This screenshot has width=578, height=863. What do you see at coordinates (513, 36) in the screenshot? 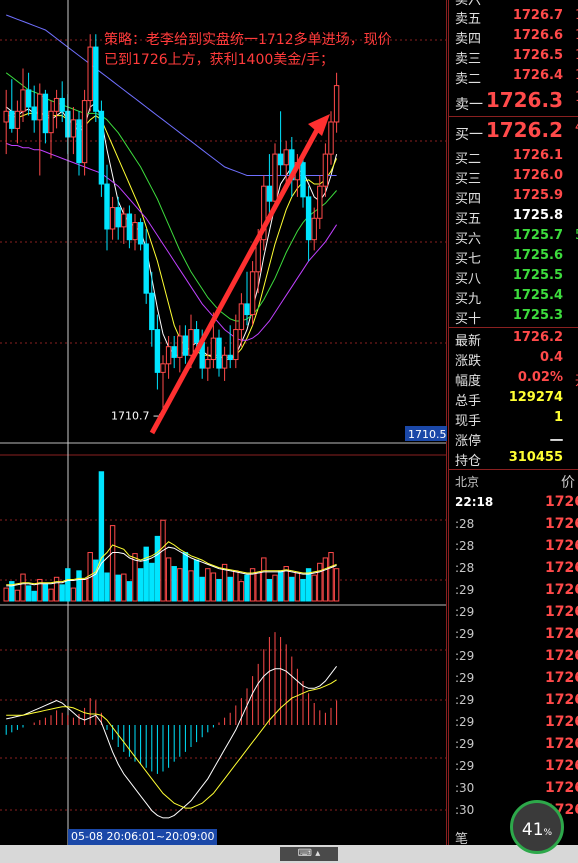
I see `ask-4-row: 卖四 1726.6 1` at bounding box center [513, 36].